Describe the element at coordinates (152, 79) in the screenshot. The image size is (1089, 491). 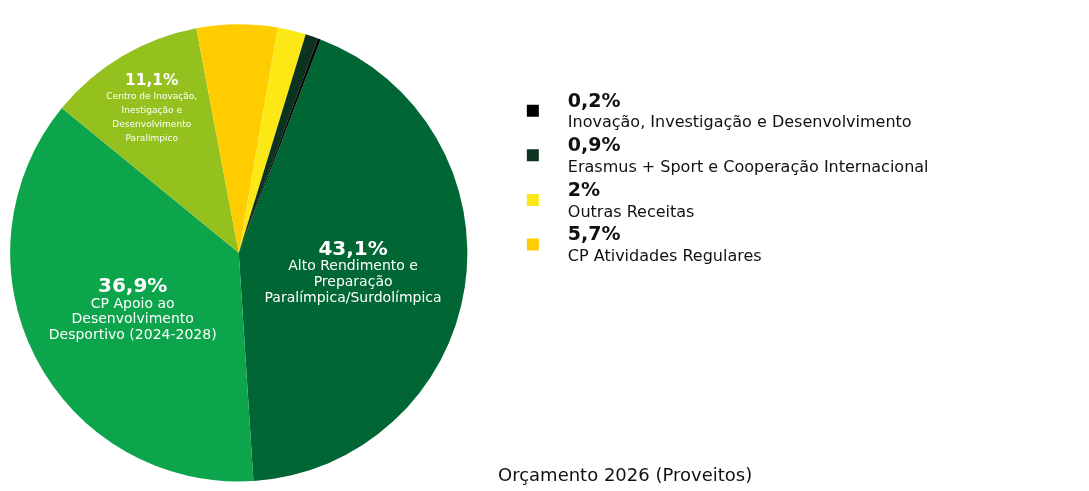
I see `data-label: 11,1%` at that location.